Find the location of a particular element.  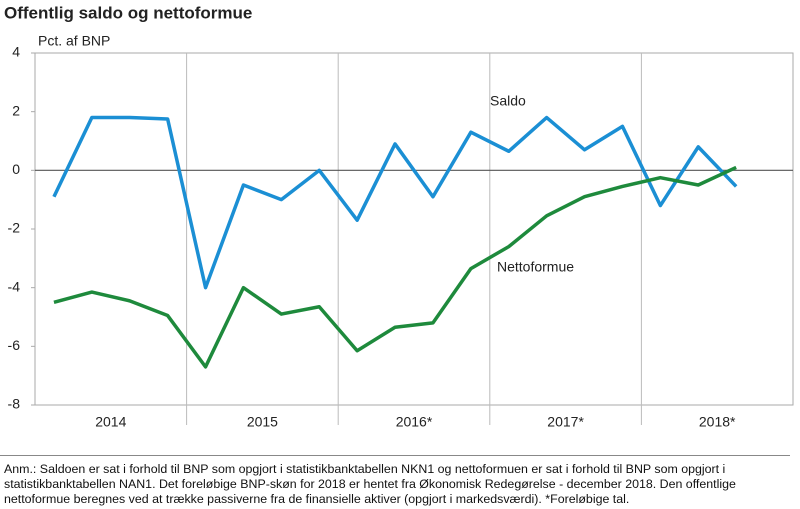

y-tick-label: 4 is located at coordinates (16, 52).